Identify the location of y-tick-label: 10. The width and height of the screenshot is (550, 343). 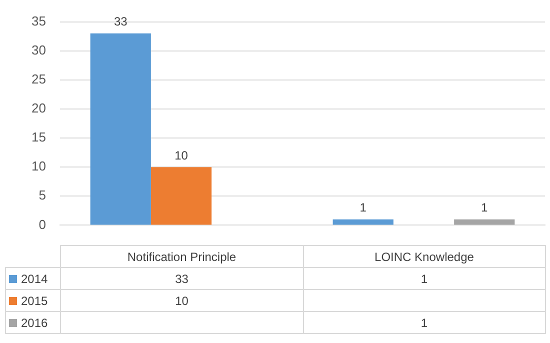
(39, 166).